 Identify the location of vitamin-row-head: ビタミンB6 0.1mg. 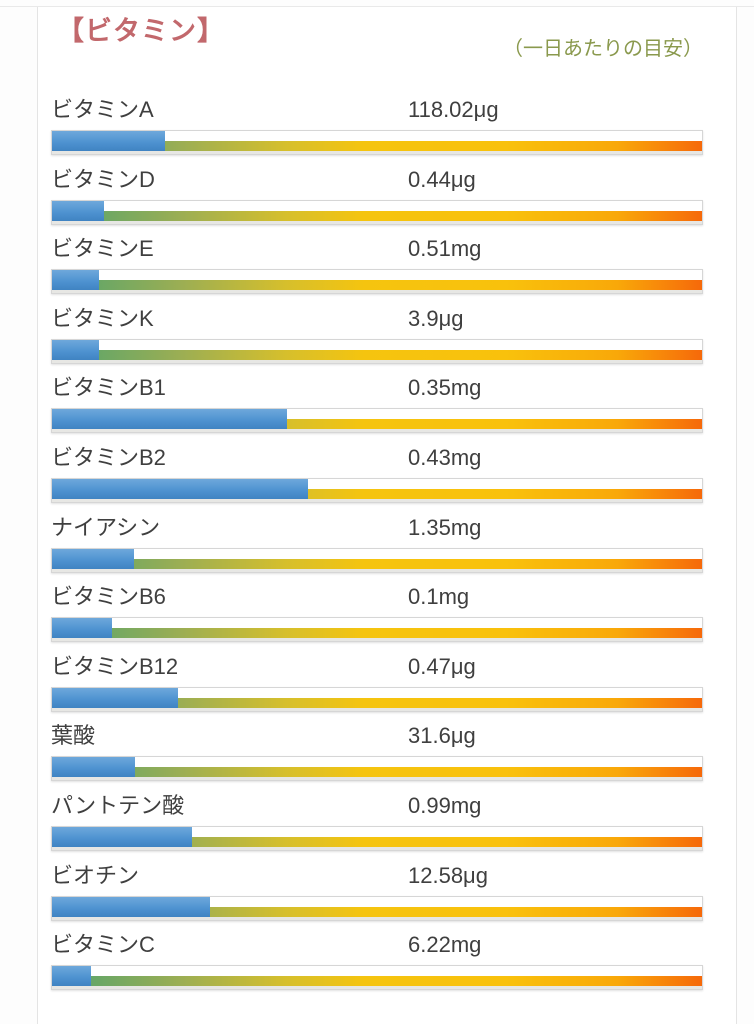
(377, 597).